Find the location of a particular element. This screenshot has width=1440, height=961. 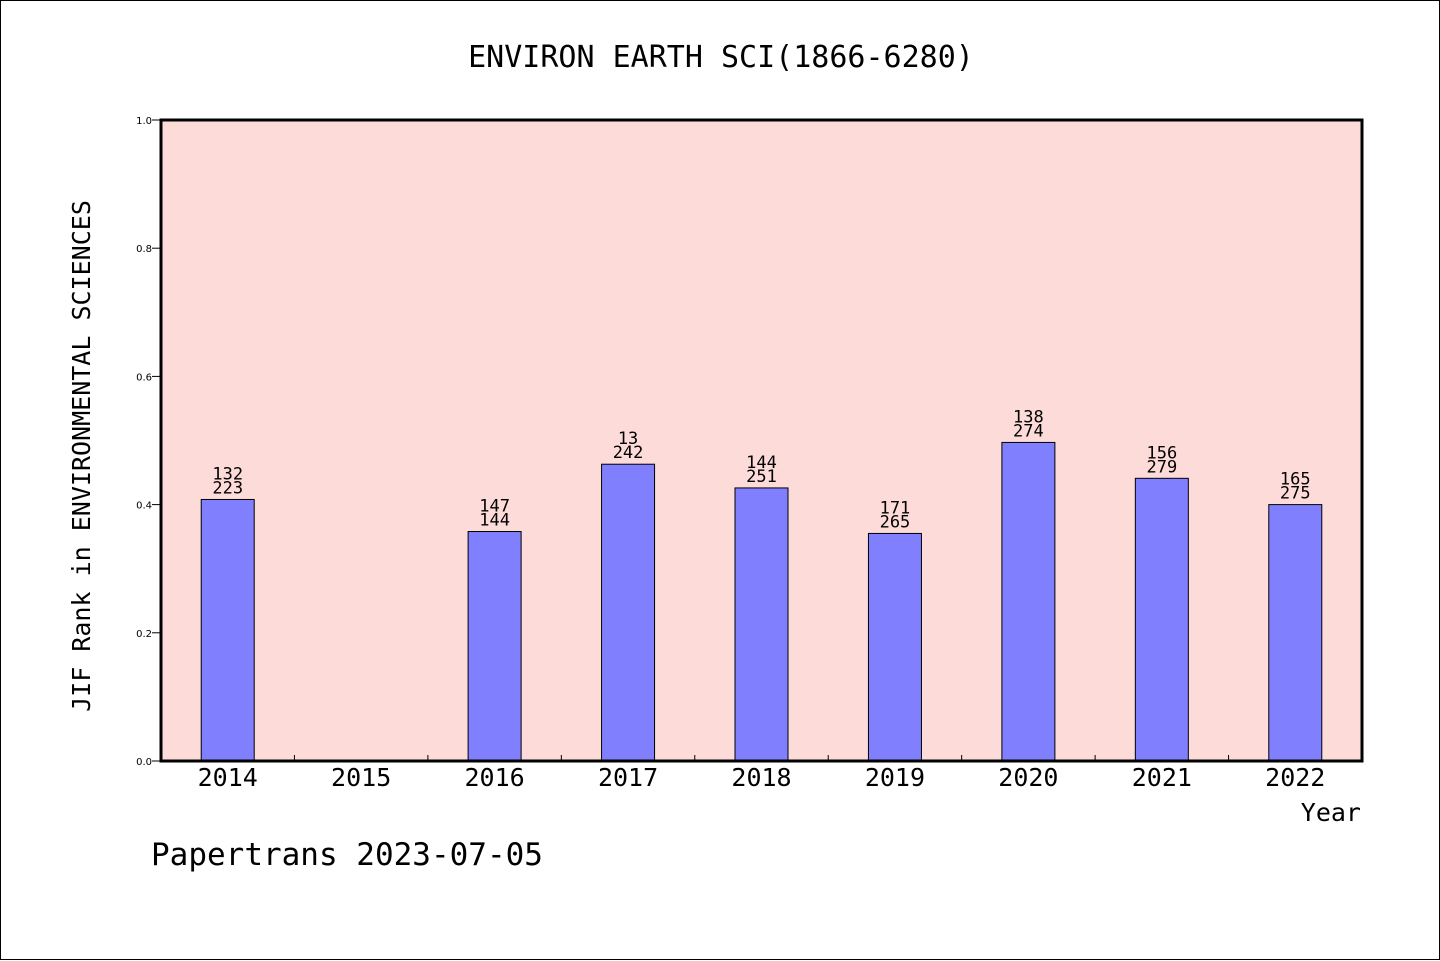

x-tick-label: 2019 is located at coordinates (895, 777).